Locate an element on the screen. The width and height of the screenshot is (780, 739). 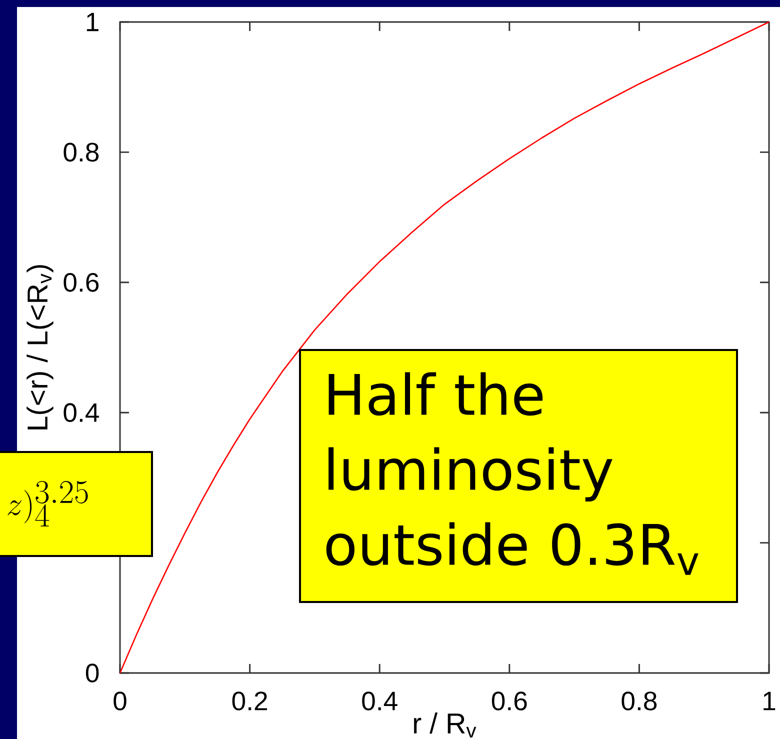
annotation: Half the luminosity outside 0.3R$_{v}$ is located at coordinates (512, 473).